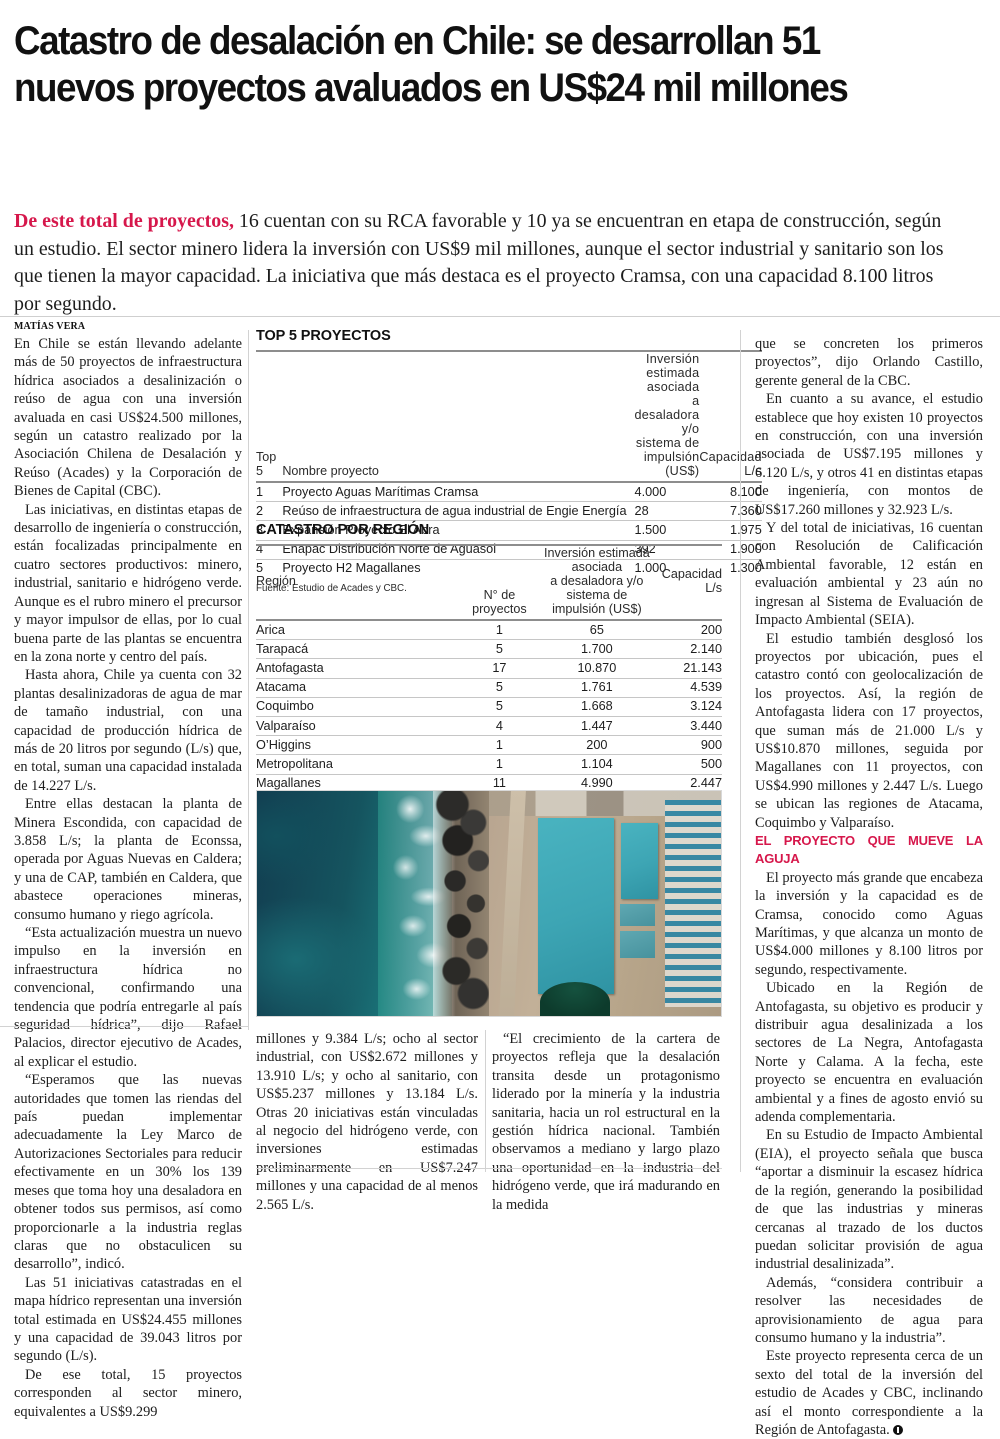 This screenshot has height=1439, width=1000. What do you see at coordinates (266, 416) in the screenshot?
I see `th-rank: Top 5` at bounding box center [266, 416].